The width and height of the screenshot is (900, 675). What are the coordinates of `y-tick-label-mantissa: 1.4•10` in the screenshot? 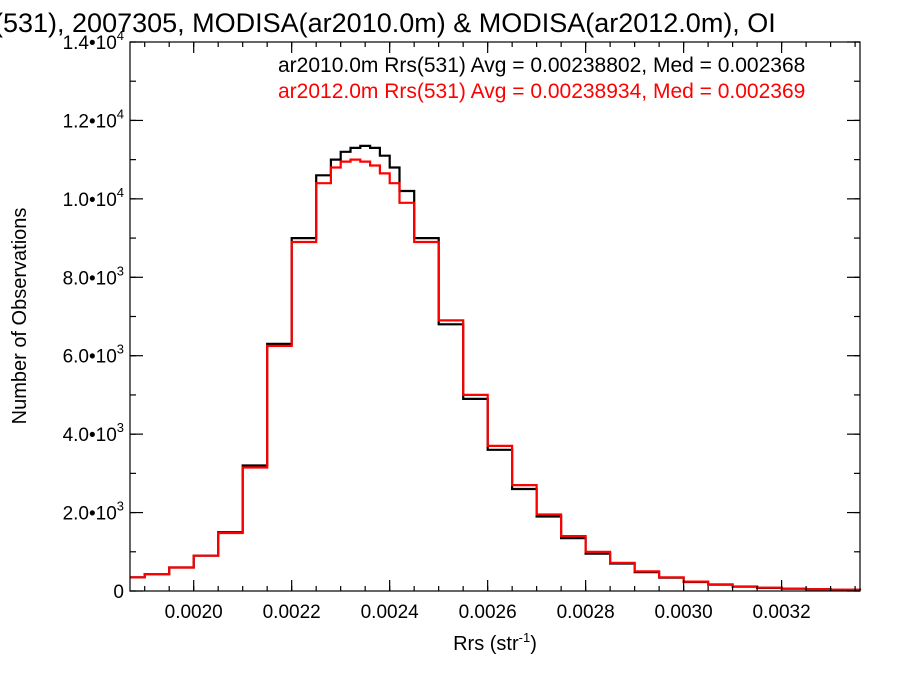 It's located at (90, 43).